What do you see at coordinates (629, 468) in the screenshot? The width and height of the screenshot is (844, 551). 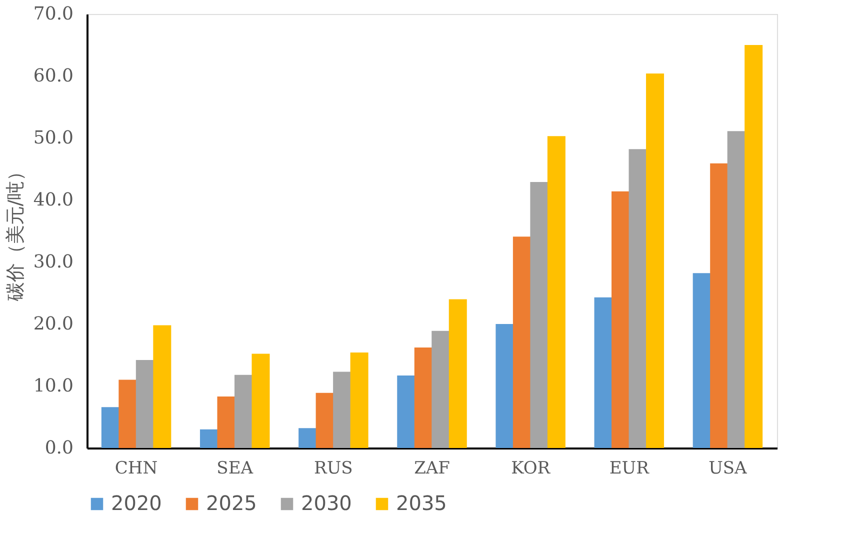 I see `x-tick-label: EUR` at bounding box center [629, 468].